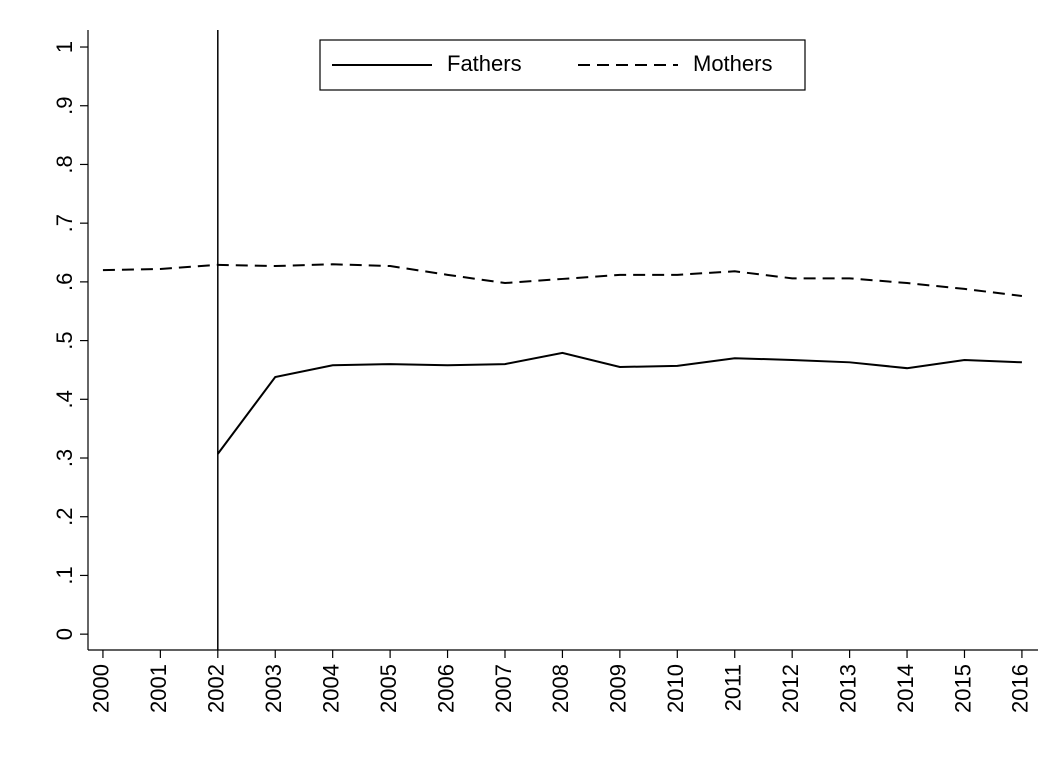 Image resolution: width=1059 pixels, height=764 pixels. I want to click on x-tick-label: 2002, so click(216, 688).